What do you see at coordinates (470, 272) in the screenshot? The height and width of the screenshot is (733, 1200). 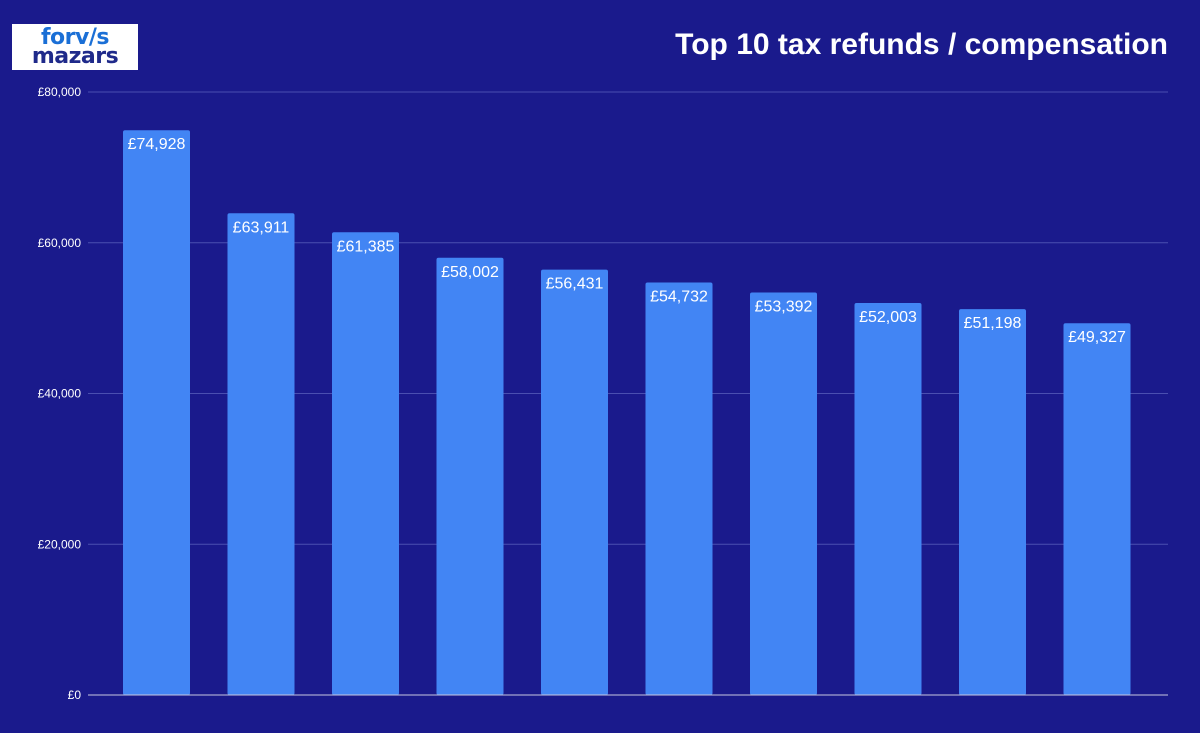 I see `bar-data-label: £58,002` at bounding box center [470, 272].